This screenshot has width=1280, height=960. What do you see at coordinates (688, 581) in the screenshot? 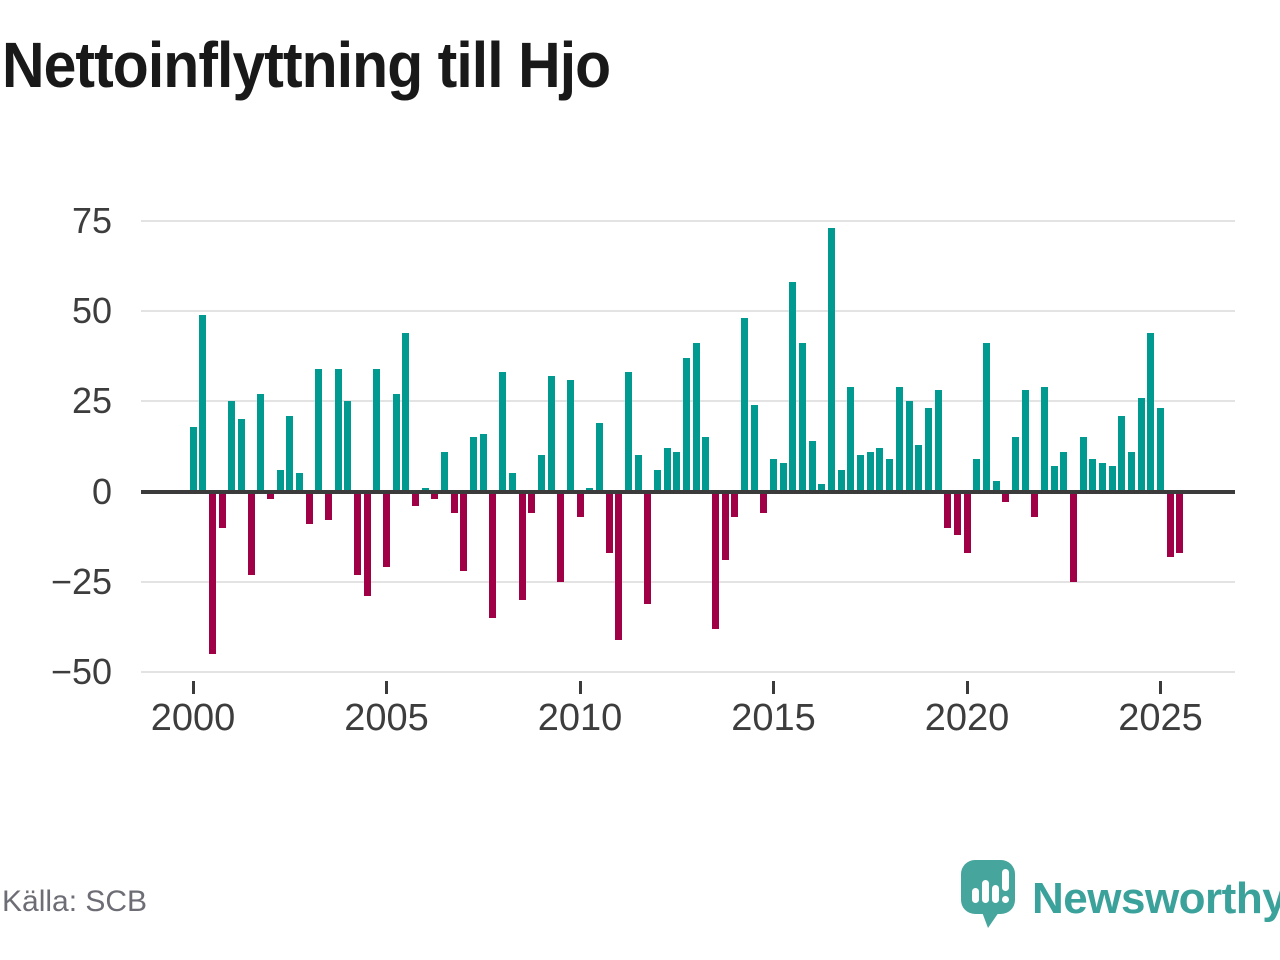
I see `gridline--25` at bounding box center [688, 581].